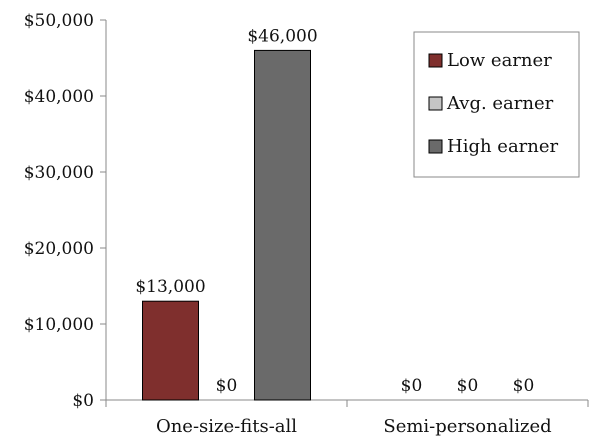  What do you see at coordinates (59, 249) in the screenshot?
I see `y-tick-label: $20,000` at bounding box center [59, 249].